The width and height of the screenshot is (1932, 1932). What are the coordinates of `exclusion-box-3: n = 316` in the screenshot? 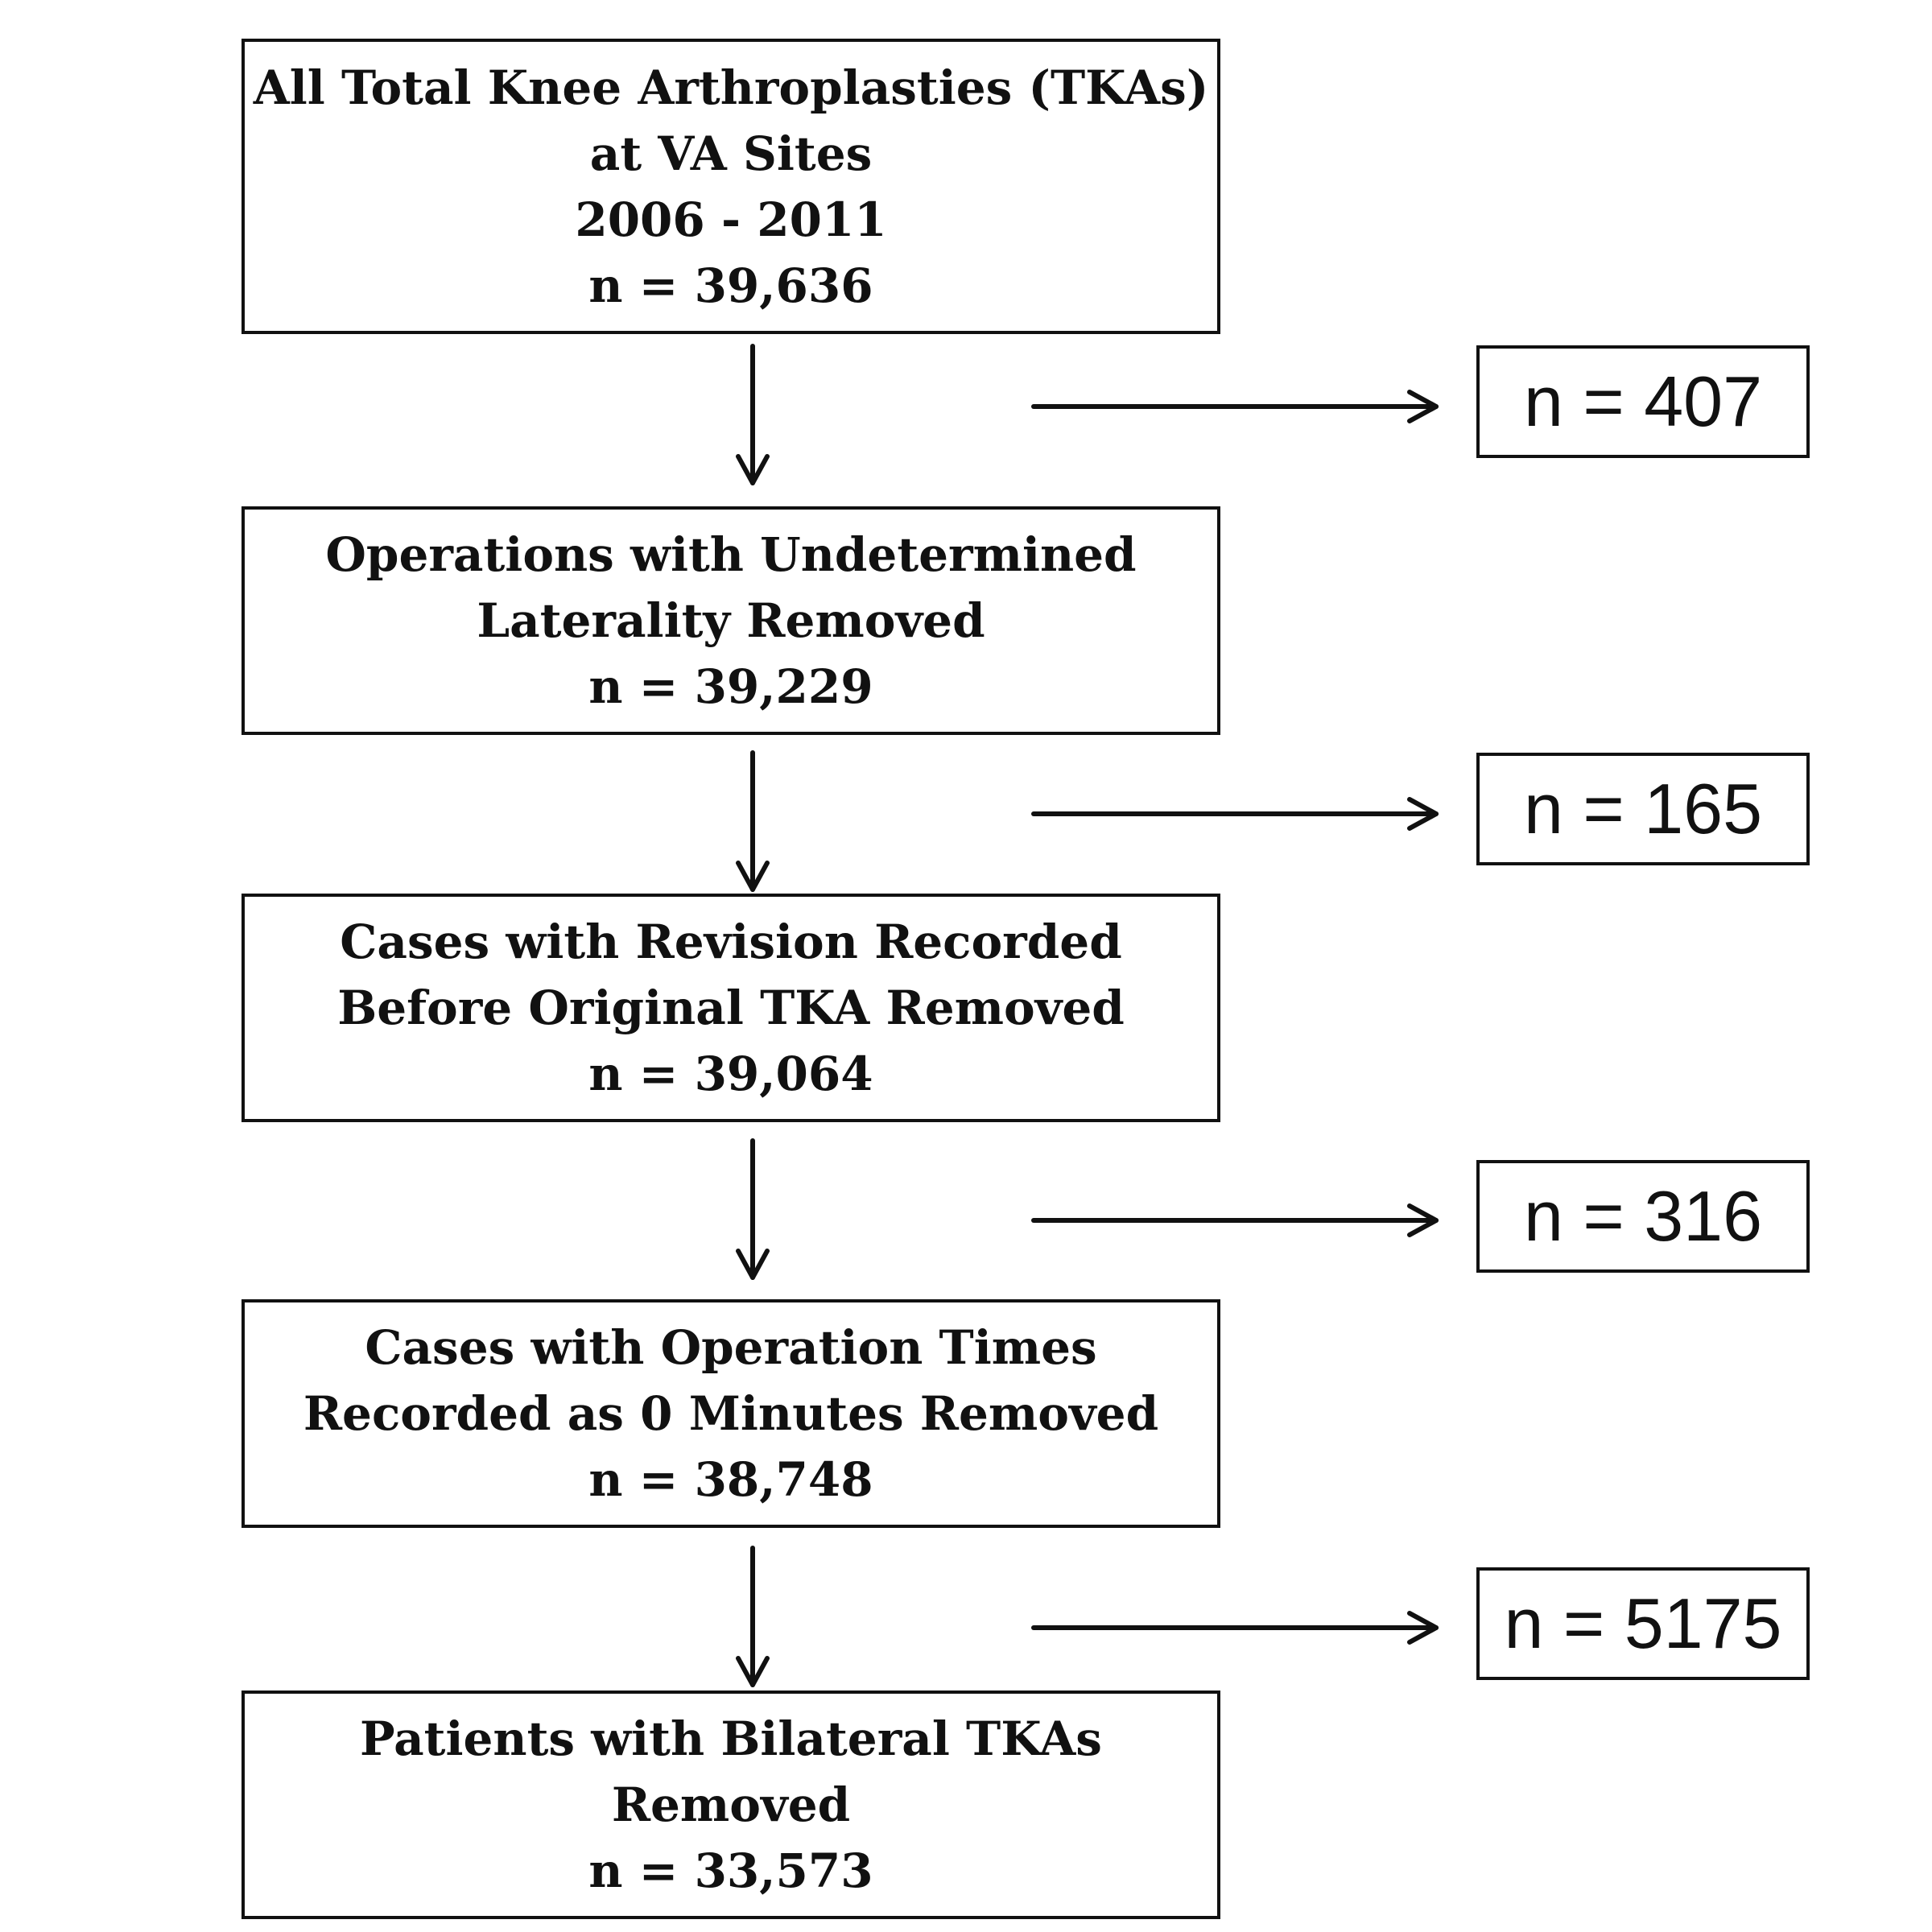 It's located at (1643, 1216).